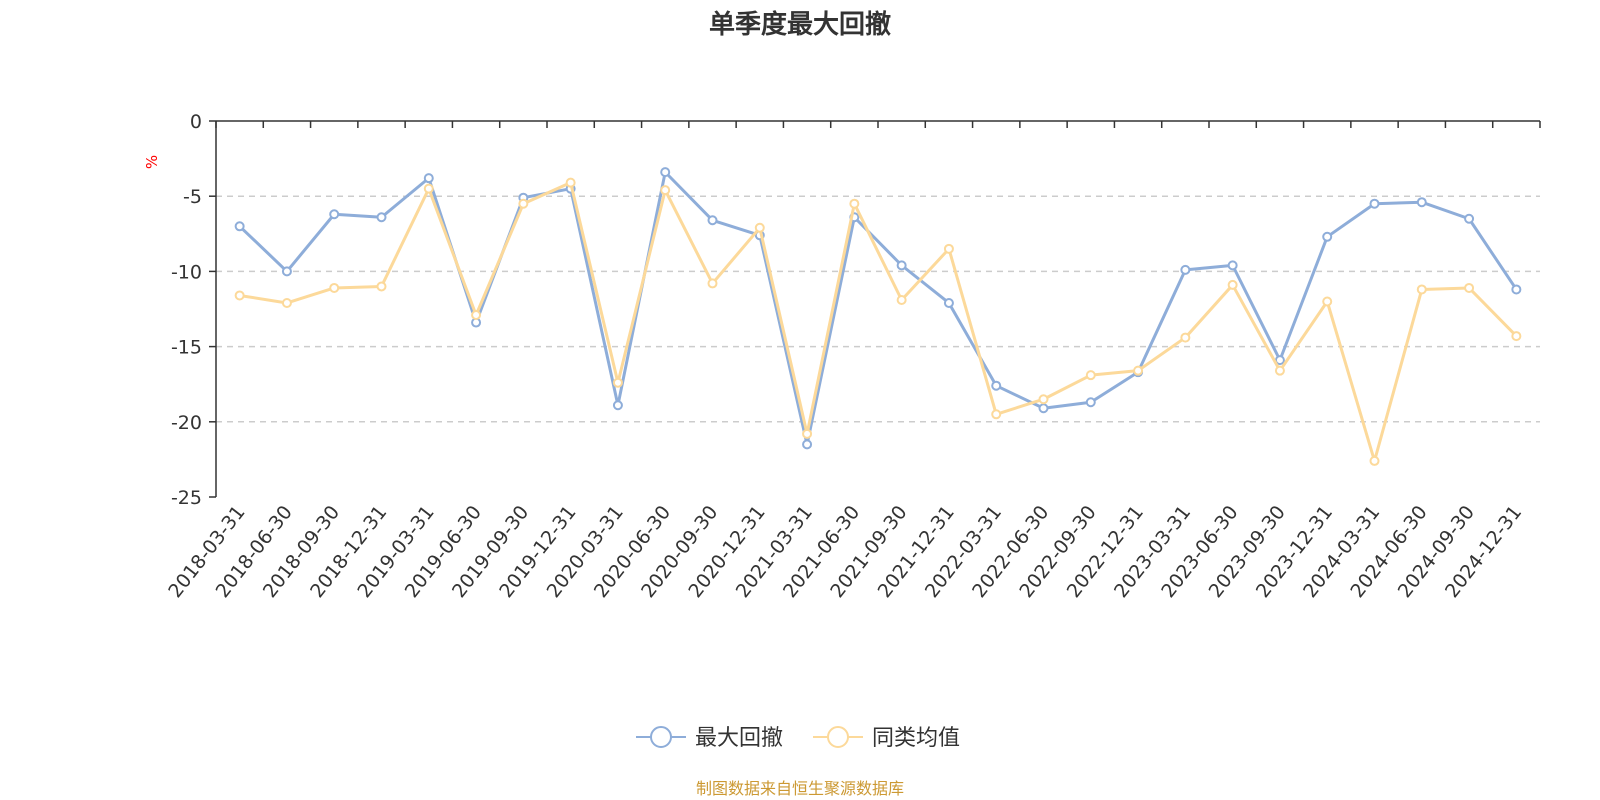 Image resolution: width=1600 pixels, height=800 pixels. I want to click on y-tick-label: 0, so click(196, 122).